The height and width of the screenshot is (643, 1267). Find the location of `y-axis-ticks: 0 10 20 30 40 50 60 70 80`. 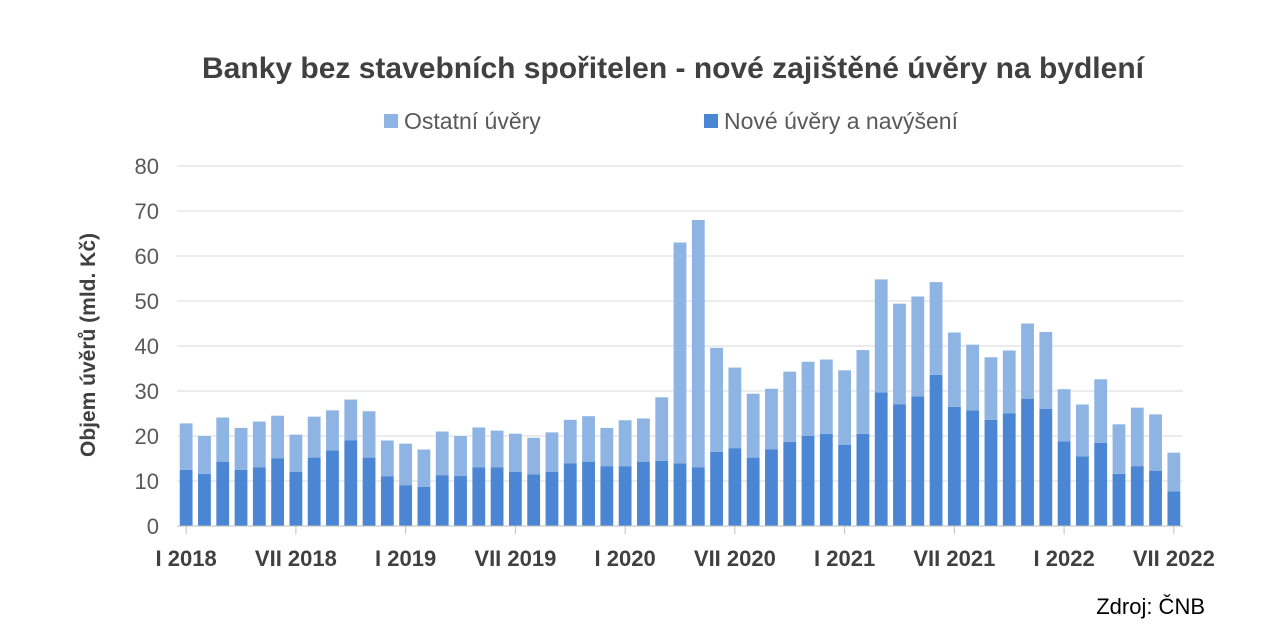

y-axis-ticks: 0 10 20 30 40 50 60 70 80 is located at coordinates (147, 346).